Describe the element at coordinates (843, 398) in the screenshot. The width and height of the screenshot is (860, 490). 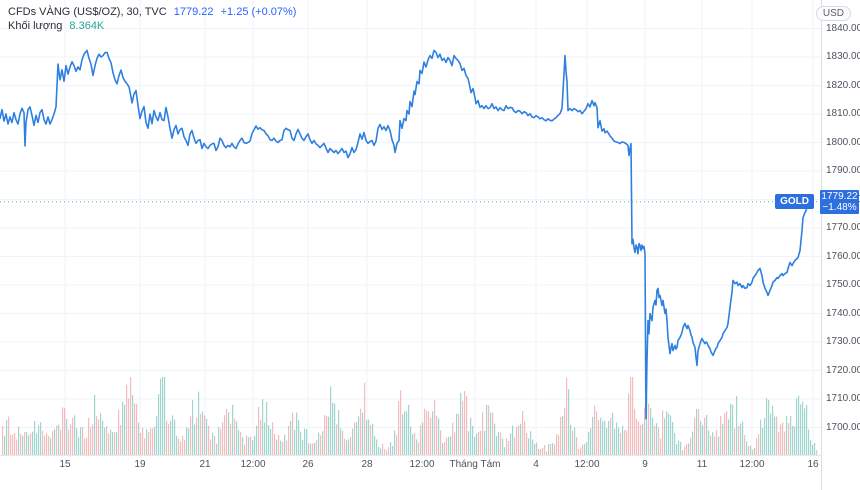
I see `price-tick-label: 1710.00` at that location.